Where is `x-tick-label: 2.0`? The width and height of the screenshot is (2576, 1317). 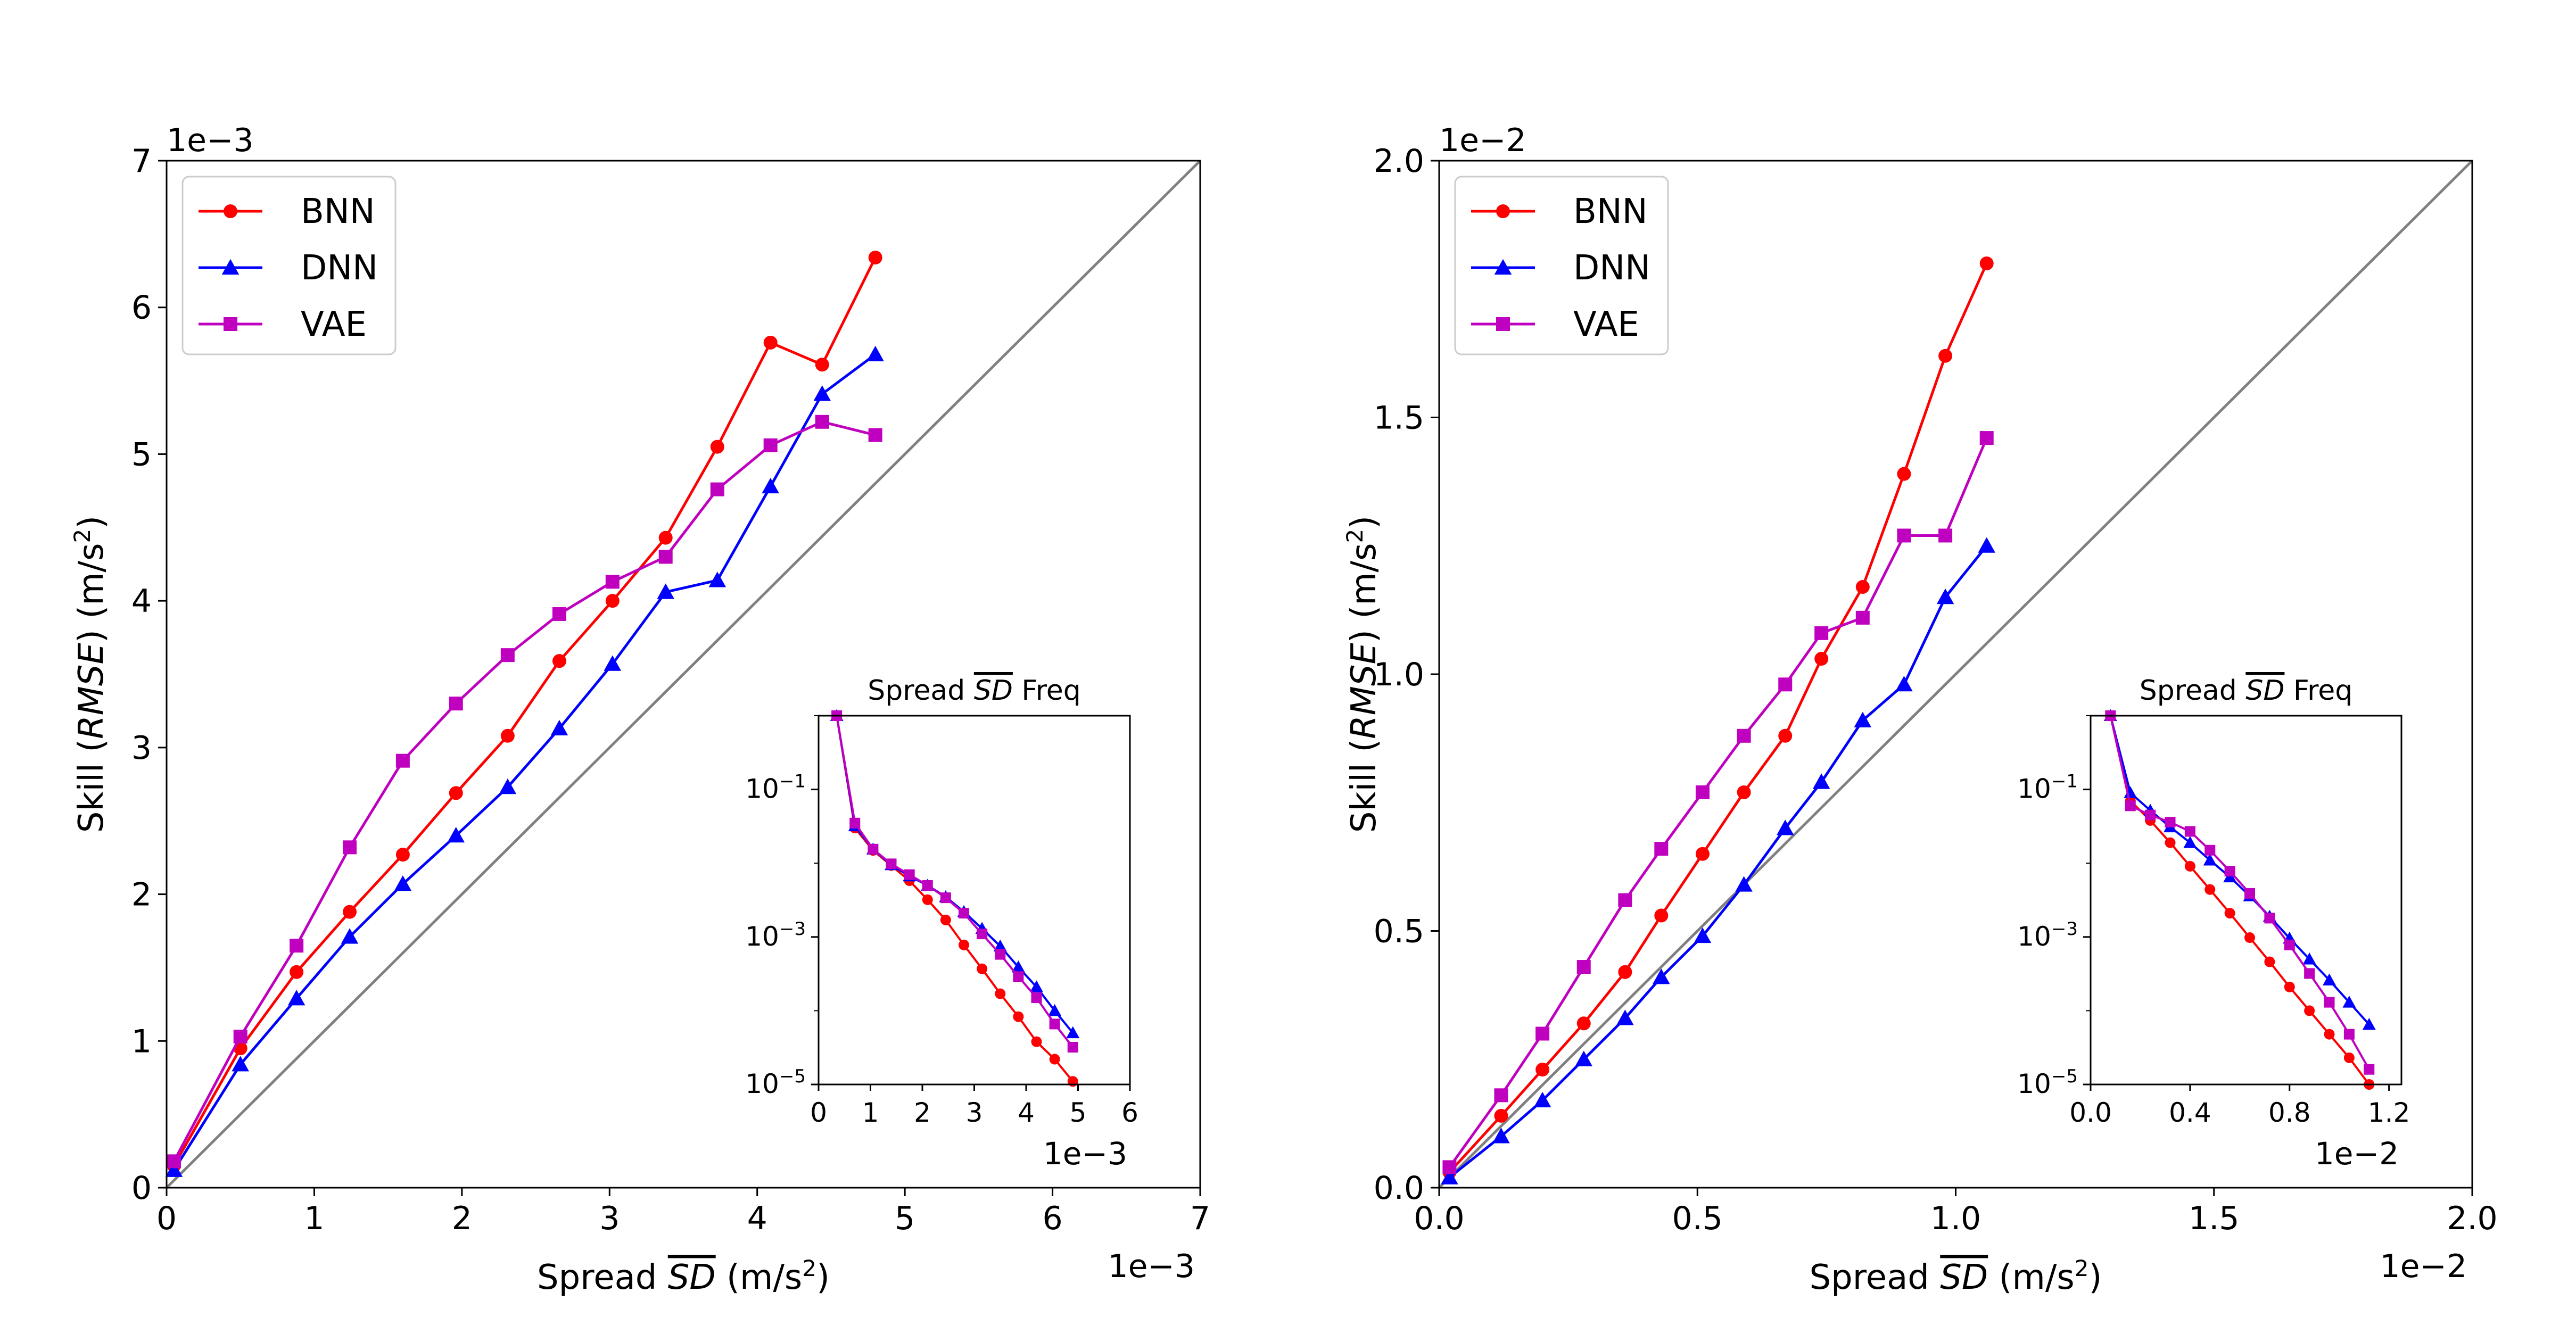 x-tick-label: 2.0 is located at coordinates (2472, 1218).